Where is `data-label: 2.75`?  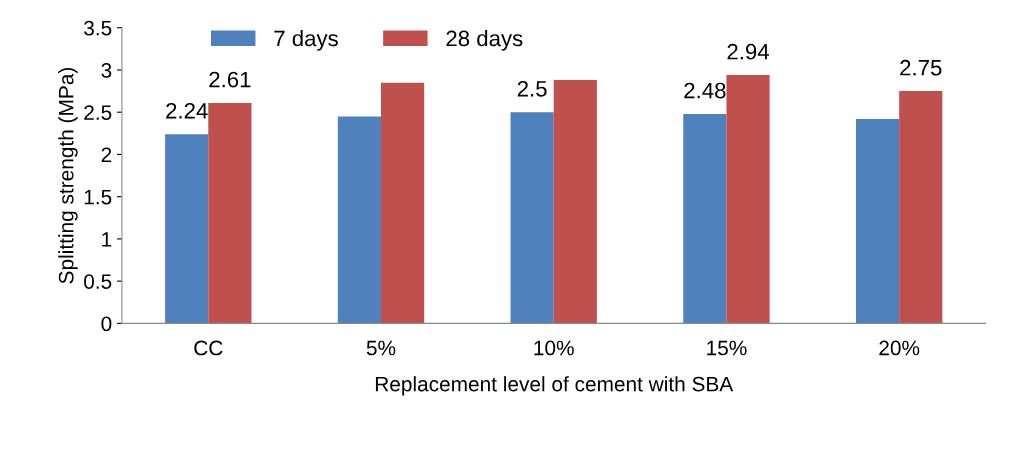 data-label: 2.75 is located at coordinates (921, 67).